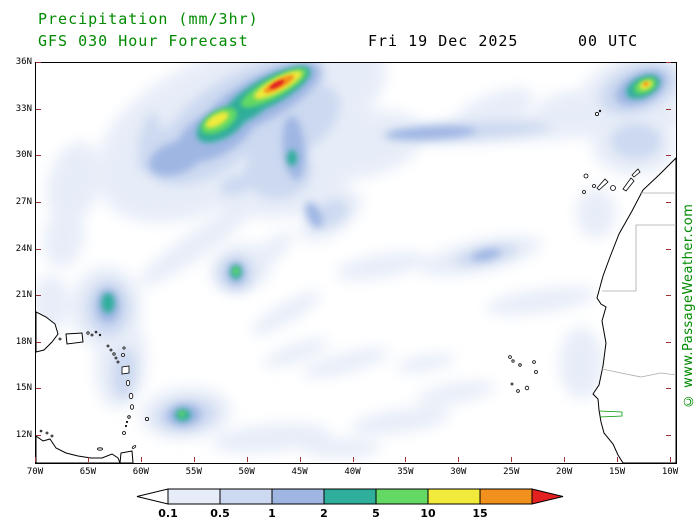 This screenshot has height=525, width=700. Describe the element at coordinates (23, 388) in the screenshot. I see `lat-label-15N: 15N` at that location.